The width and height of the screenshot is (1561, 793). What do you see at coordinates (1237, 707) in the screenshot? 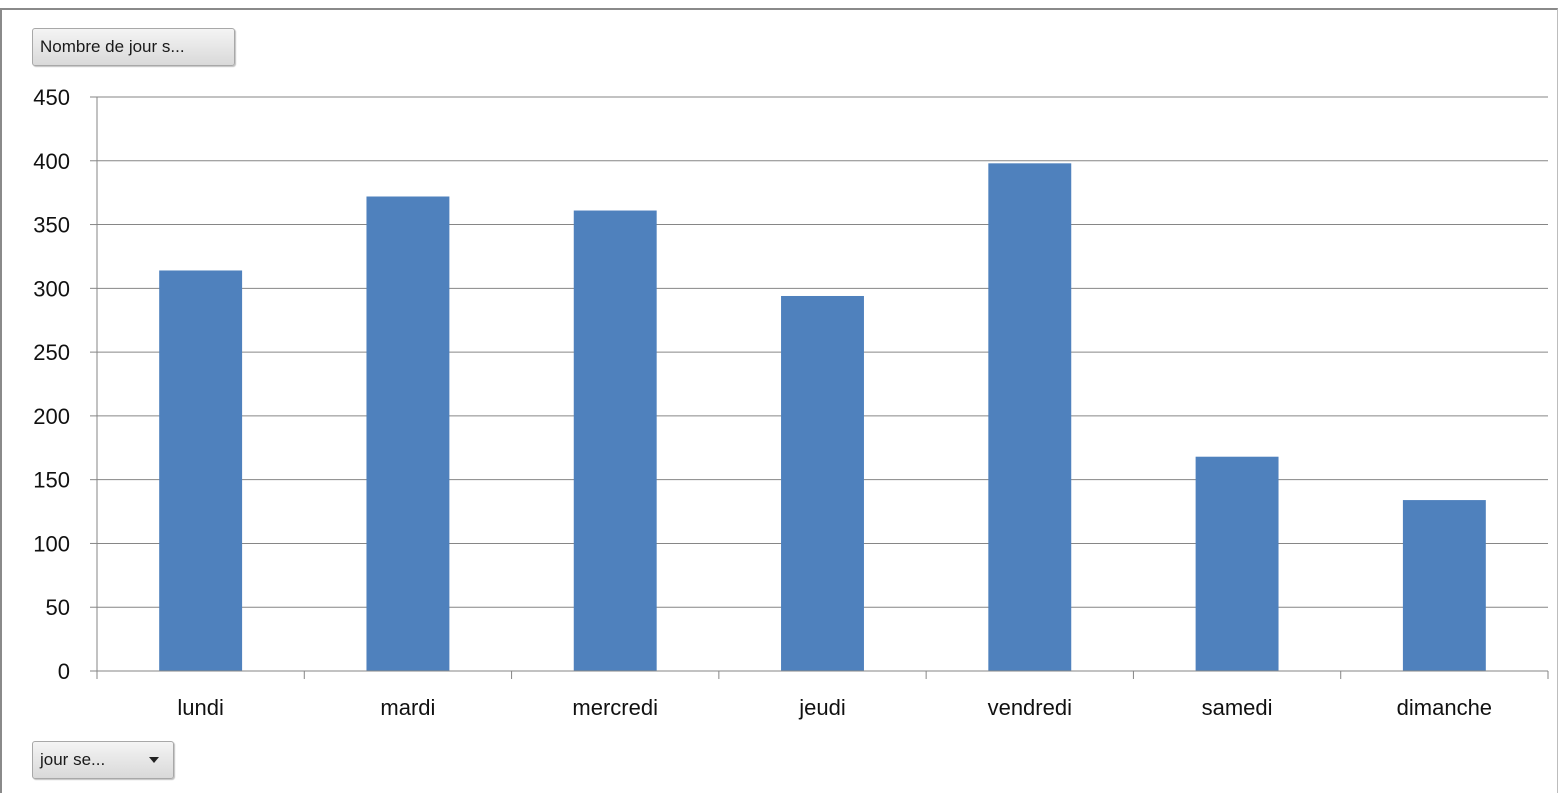
I see `x-tick-label: samedi` at bounding box center [1237, 707].